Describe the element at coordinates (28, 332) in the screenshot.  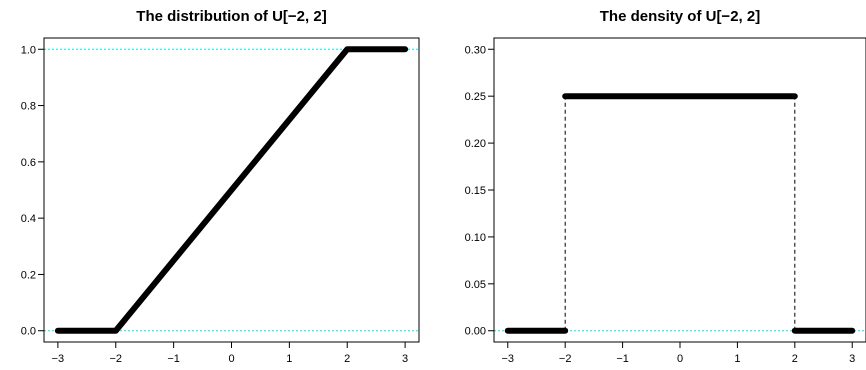
I see `y-tick-label: 0.0` at that location.